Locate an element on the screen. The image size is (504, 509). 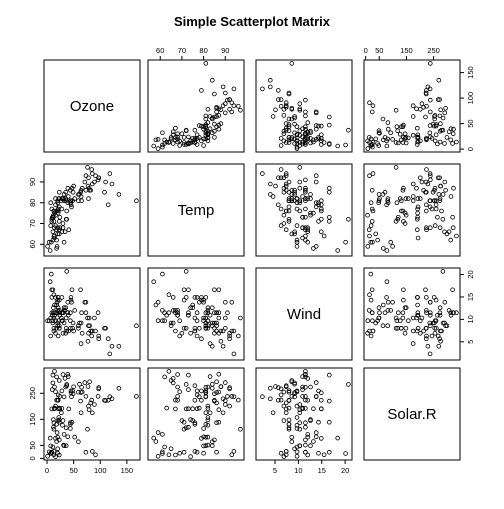
xtick-label-temp-2: 80 is located at coordinates (203, 50).